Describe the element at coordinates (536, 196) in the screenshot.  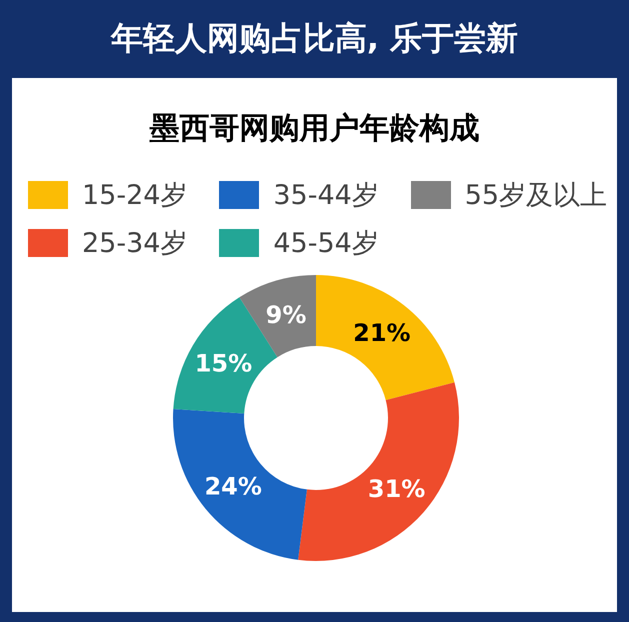
I see `legend-label: 55岁及以上` at that location.